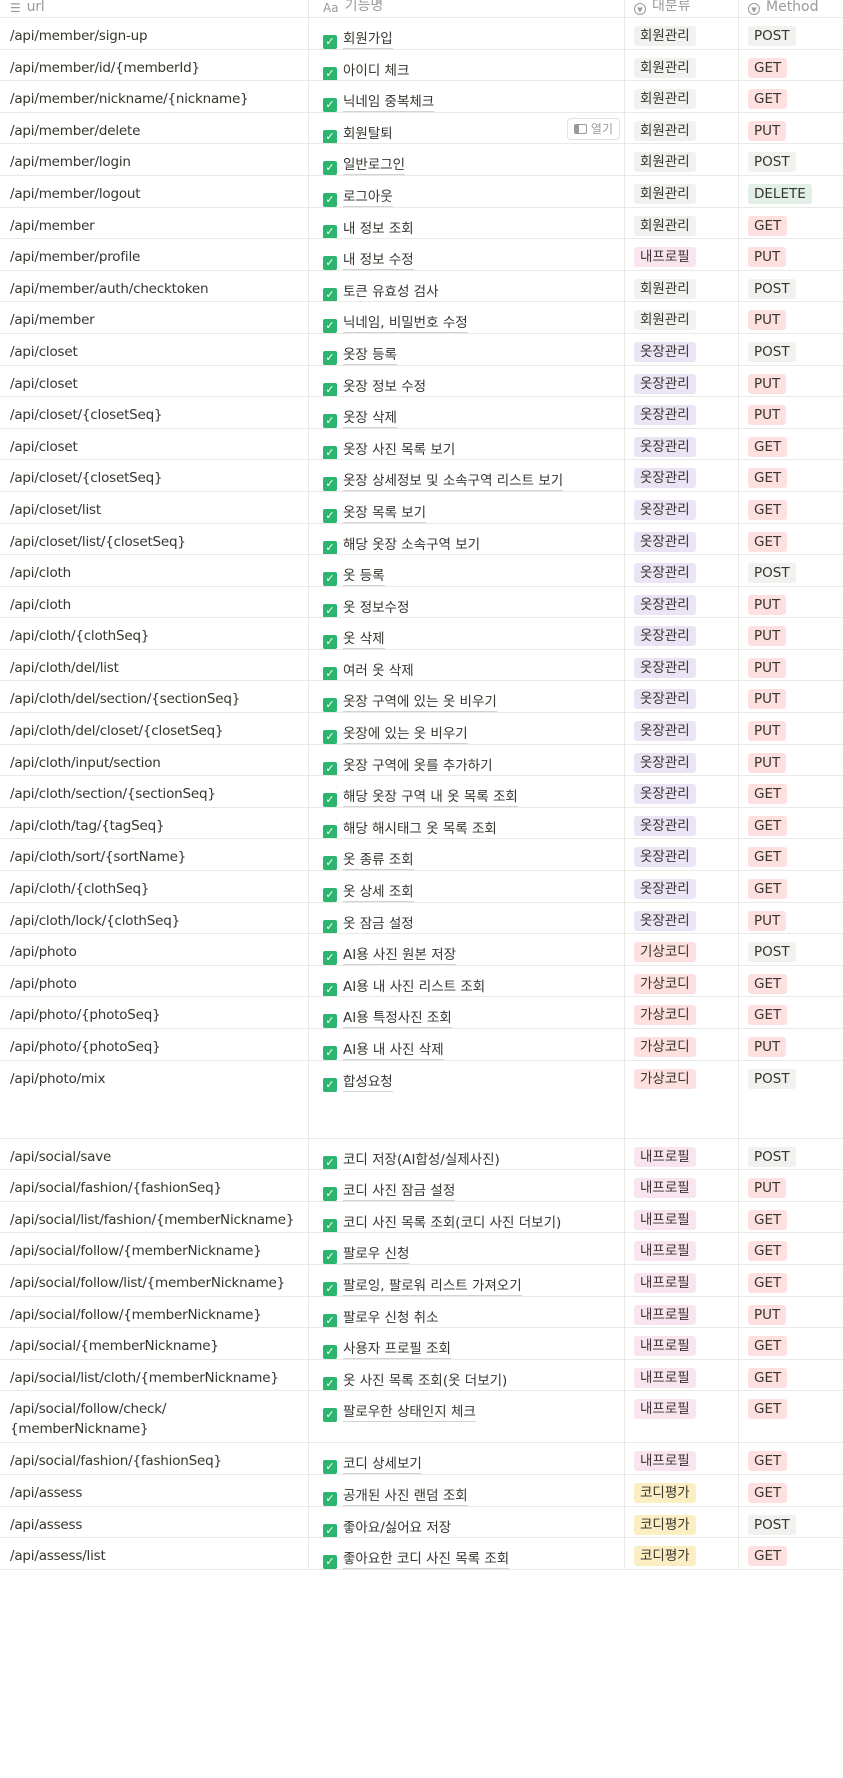 This screenshot has width=843, height=1778. Describe the element at coordinates (154, 760) in the screenshot. I see `url-cell: /api/cloth/input/section` at that location.